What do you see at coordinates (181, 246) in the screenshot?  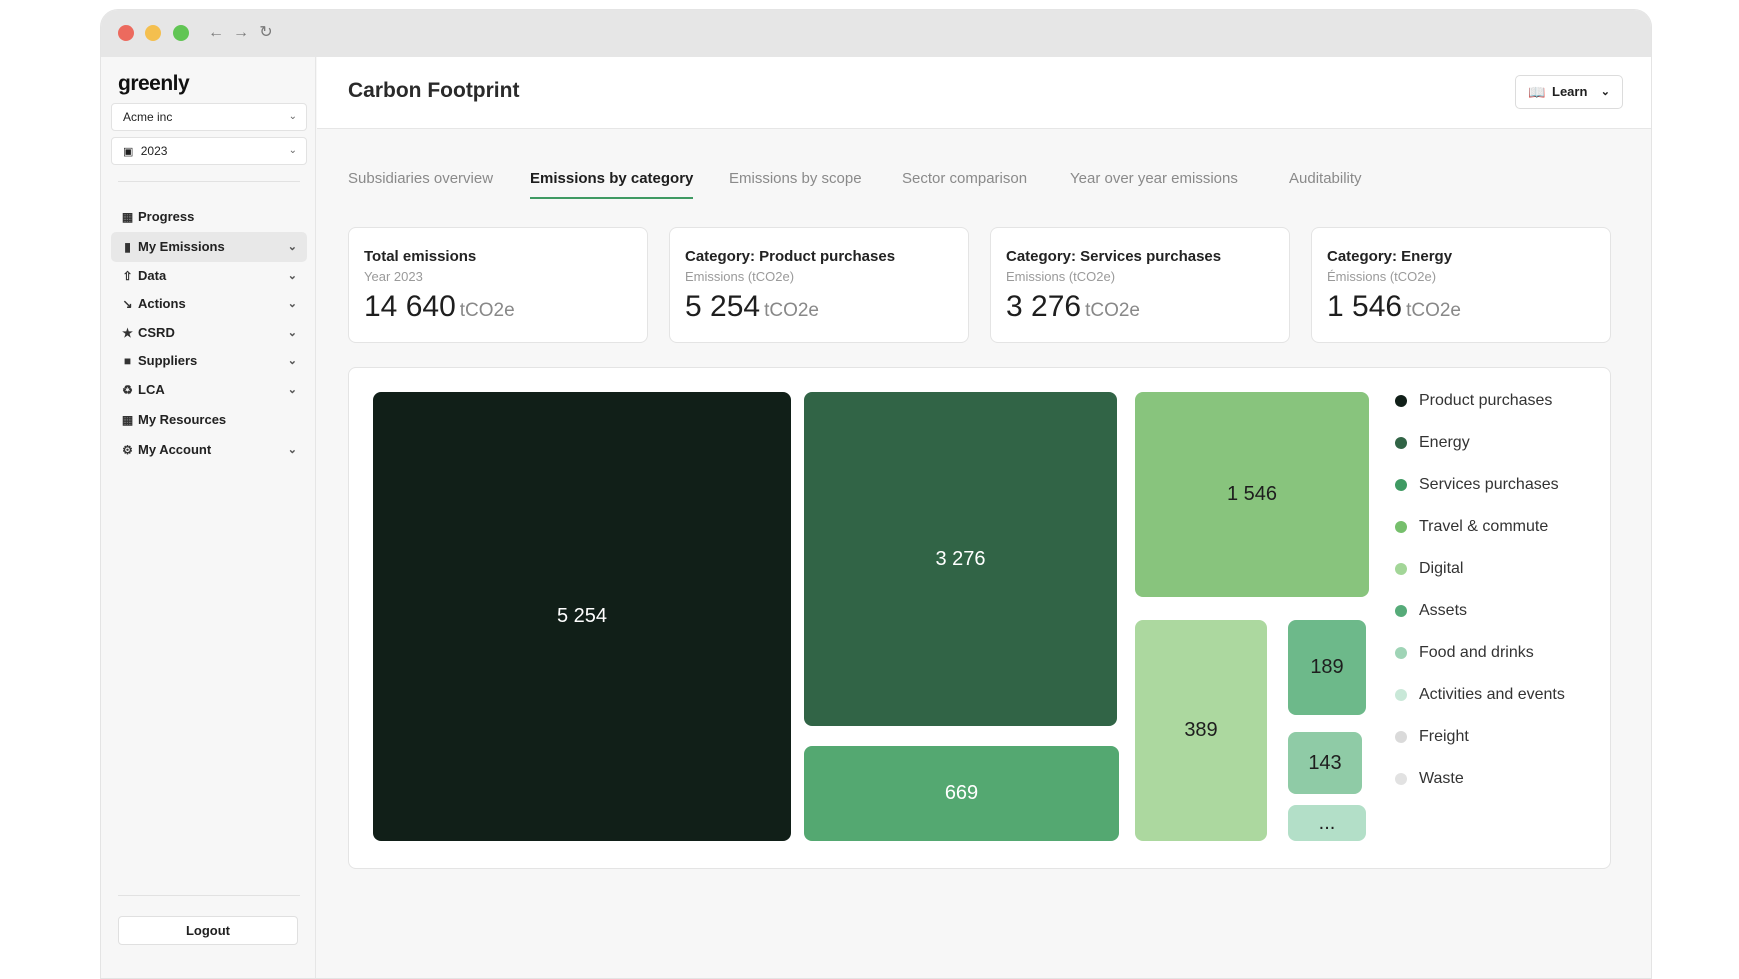 I see `sidebar-item-label: My Emissions` at bounding box center [181, 246].